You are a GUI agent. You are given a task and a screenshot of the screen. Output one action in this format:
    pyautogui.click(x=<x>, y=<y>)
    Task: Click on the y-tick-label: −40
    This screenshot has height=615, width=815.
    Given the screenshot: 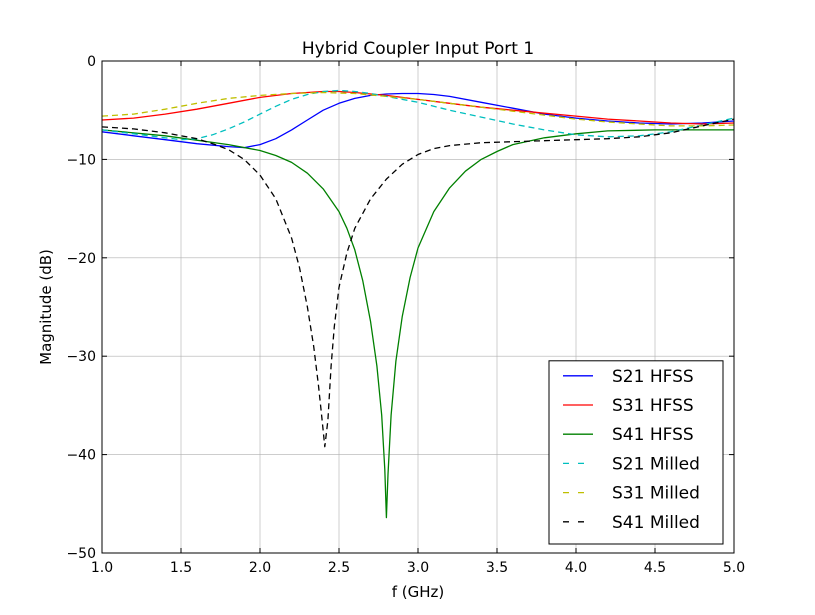 What is the action you would take?
    pyautogui.click(x=81, y=456)
    